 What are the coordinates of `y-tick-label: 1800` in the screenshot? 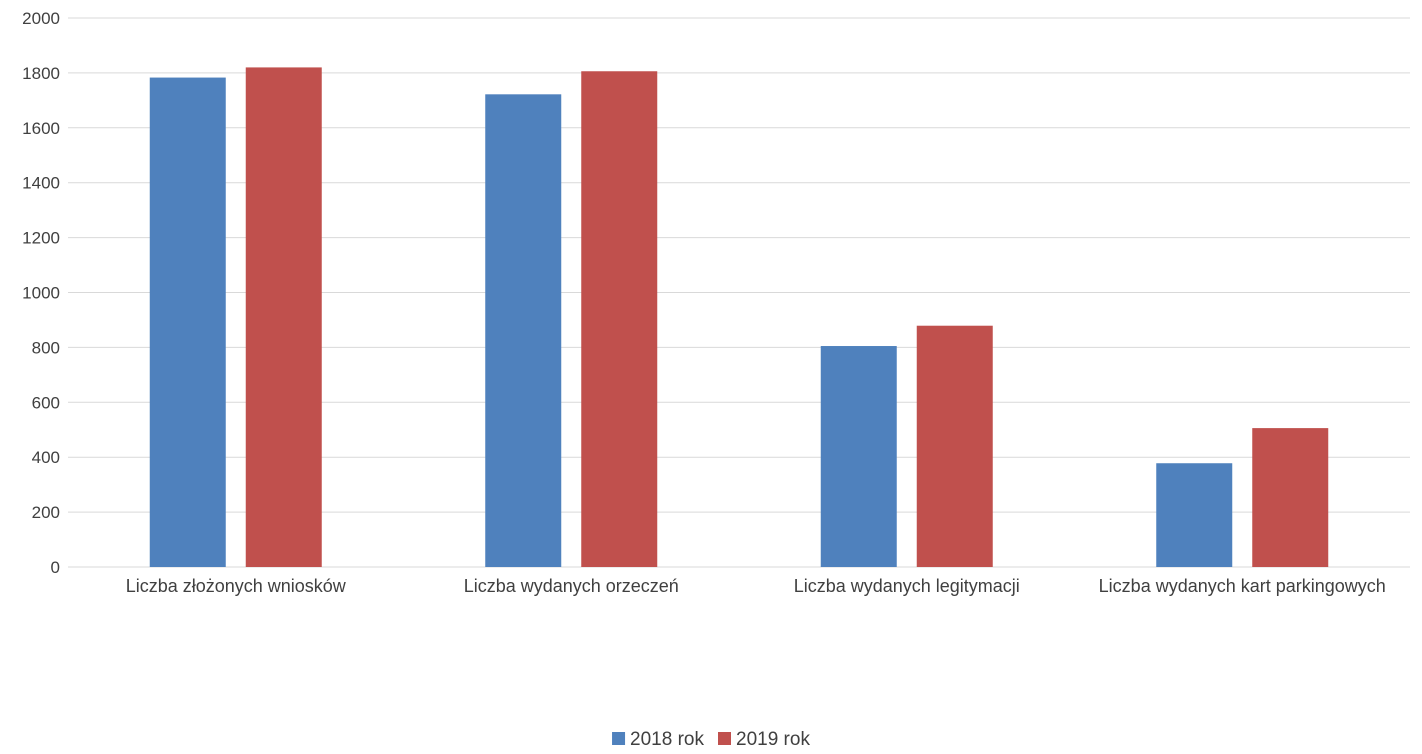 It's located at (41, 73).